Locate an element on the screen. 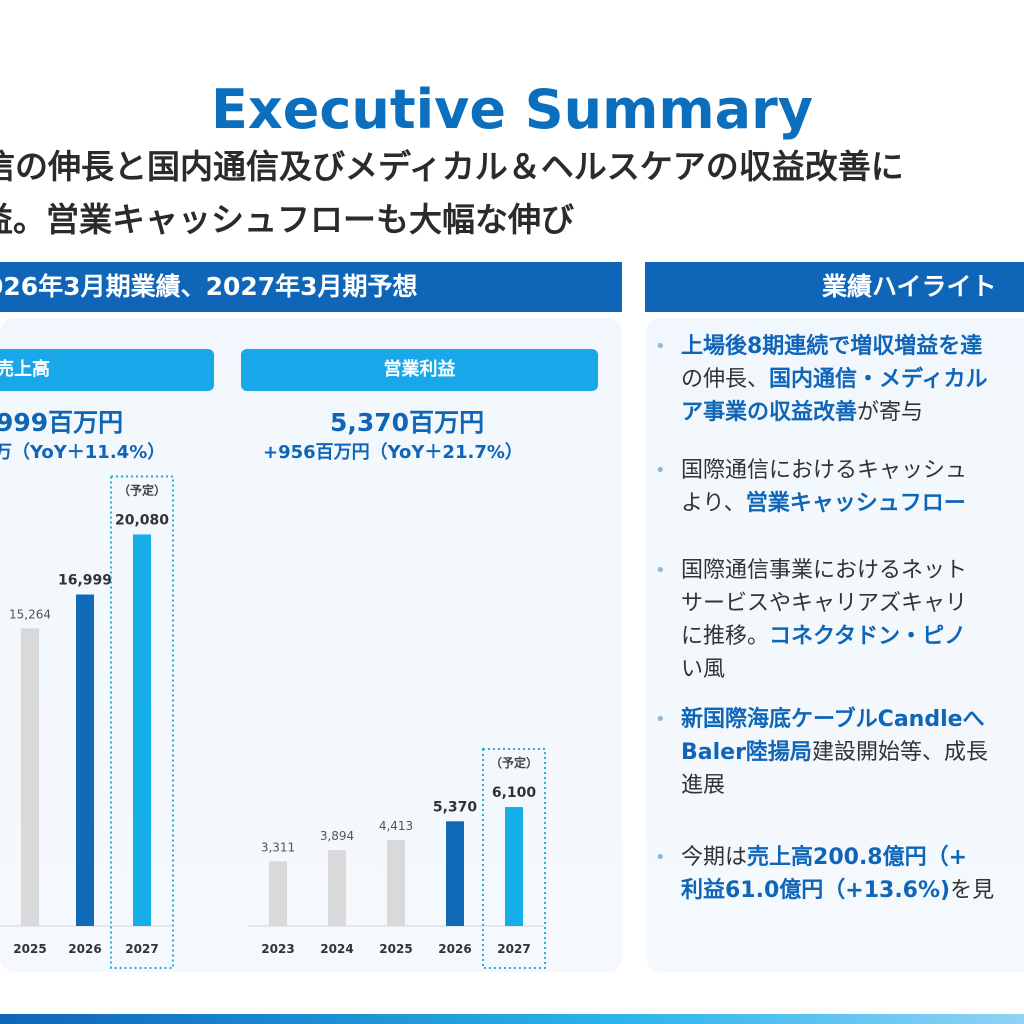 This screenshot has height=1024, width=1024. highlight-text: 国際通信におけるキャッシュ is located at coordinates (824, 470).